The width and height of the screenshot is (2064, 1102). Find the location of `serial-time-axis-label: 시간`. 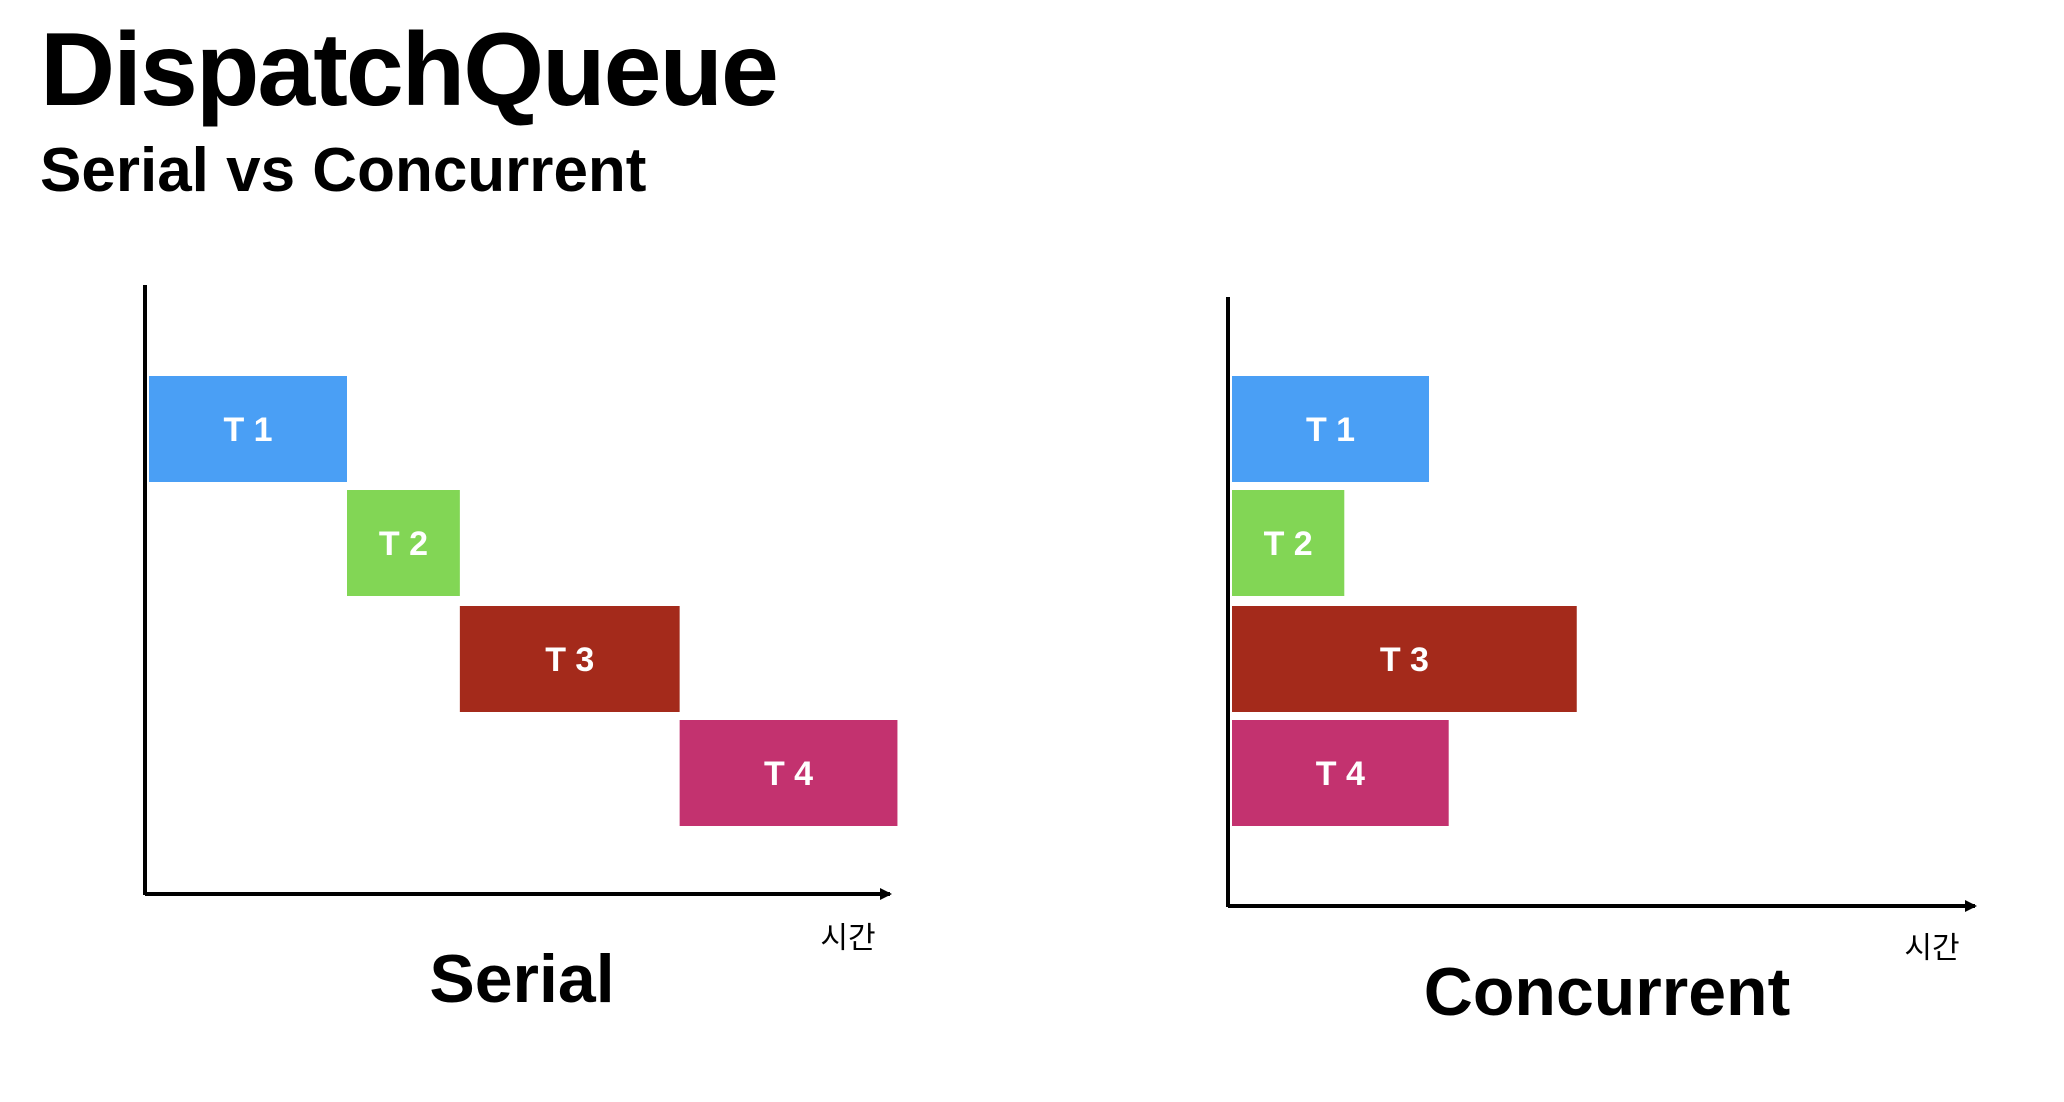

serial-time-axis-label: 시간 is located at coordinates (847, 938).